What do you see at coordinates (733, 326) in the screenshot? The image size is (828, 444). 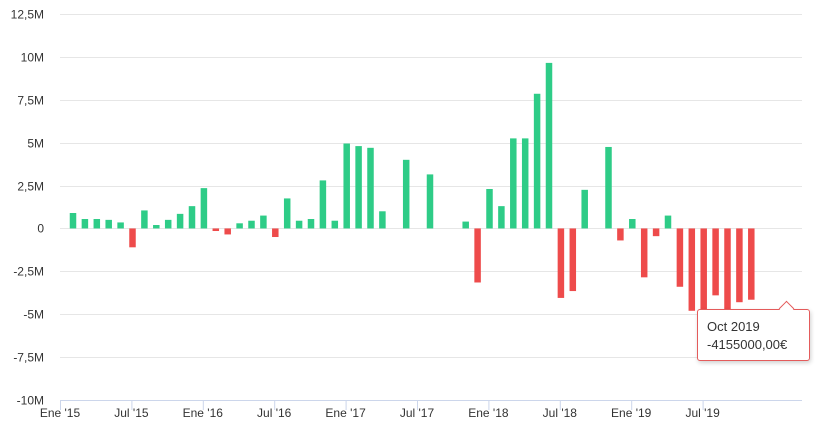 I see `tooltip-label: Oct 2019` at bounding box center [733, 326].